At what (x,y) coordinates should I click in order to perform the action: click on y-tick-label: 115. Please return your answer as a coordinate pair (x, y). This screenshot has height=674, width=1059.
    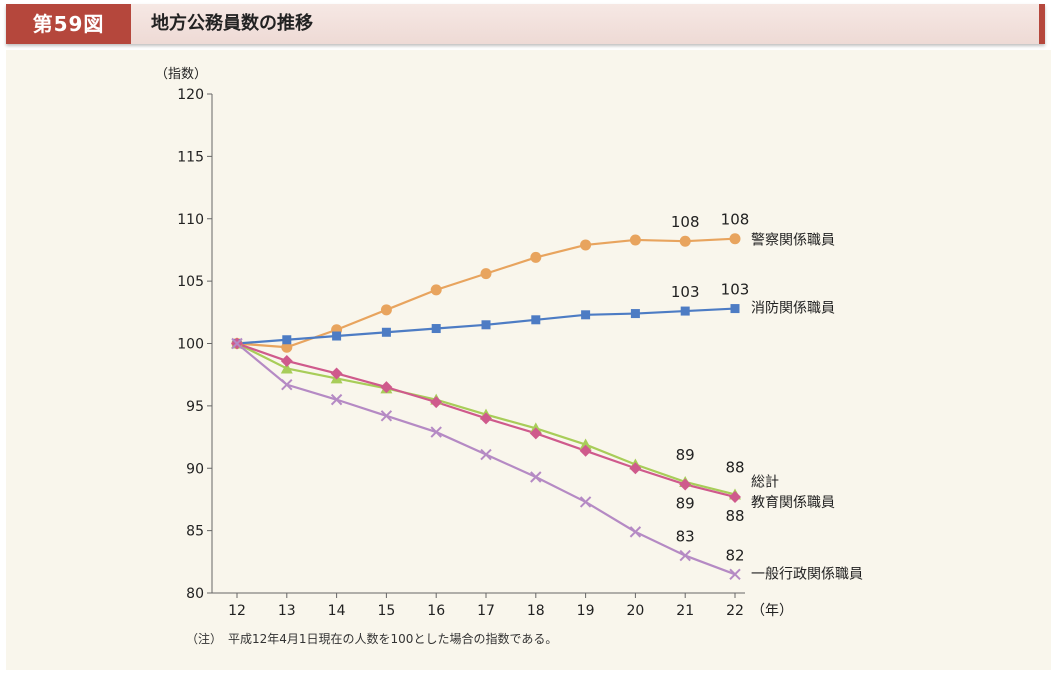
    Looking at the image, I should click on (190, 157).